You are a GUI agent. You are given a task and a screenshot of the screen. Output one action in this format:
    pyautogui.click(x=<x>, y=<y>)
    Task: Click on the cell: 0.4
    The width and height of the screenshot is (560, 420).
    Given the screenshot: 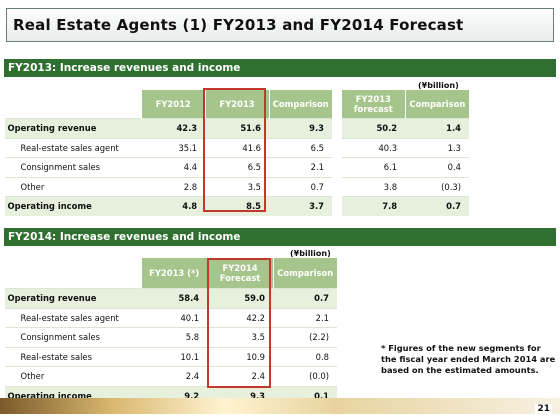 What is the action you would take?
    pyautogui.click(x=437, y=167)
    